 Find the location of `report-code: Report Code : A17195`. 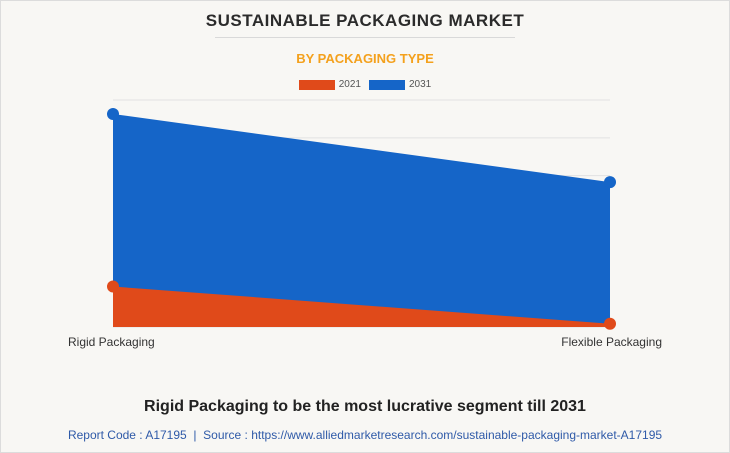

report-code: Report Code : A17195 is located at coordinates (127, 435).